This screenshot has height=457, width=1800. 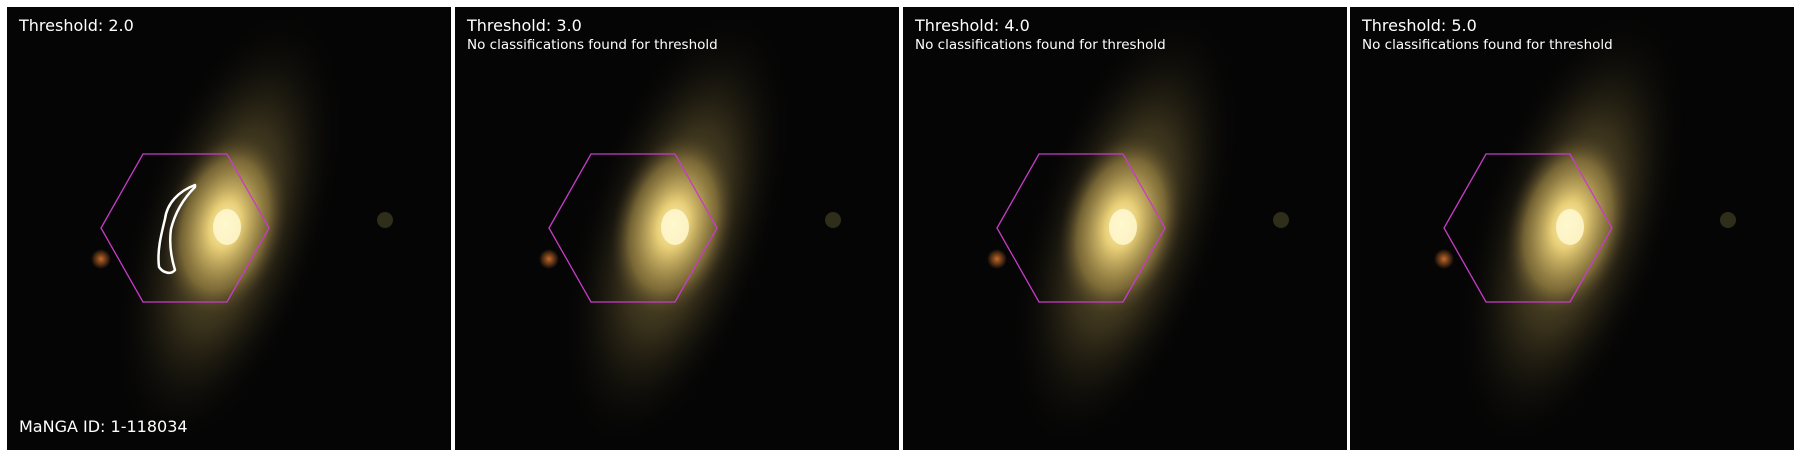 What do you see at coordinates (1419, 25) in the screenshot?
I see `panel-title: Threshold: 5.0` at bounding box center [1419, 25].